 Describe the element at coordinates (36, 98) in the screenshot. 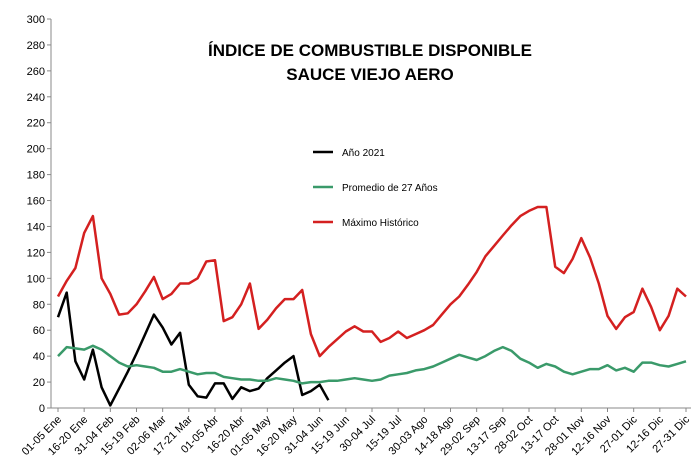

I see `y-tick-label: 240` at that location.